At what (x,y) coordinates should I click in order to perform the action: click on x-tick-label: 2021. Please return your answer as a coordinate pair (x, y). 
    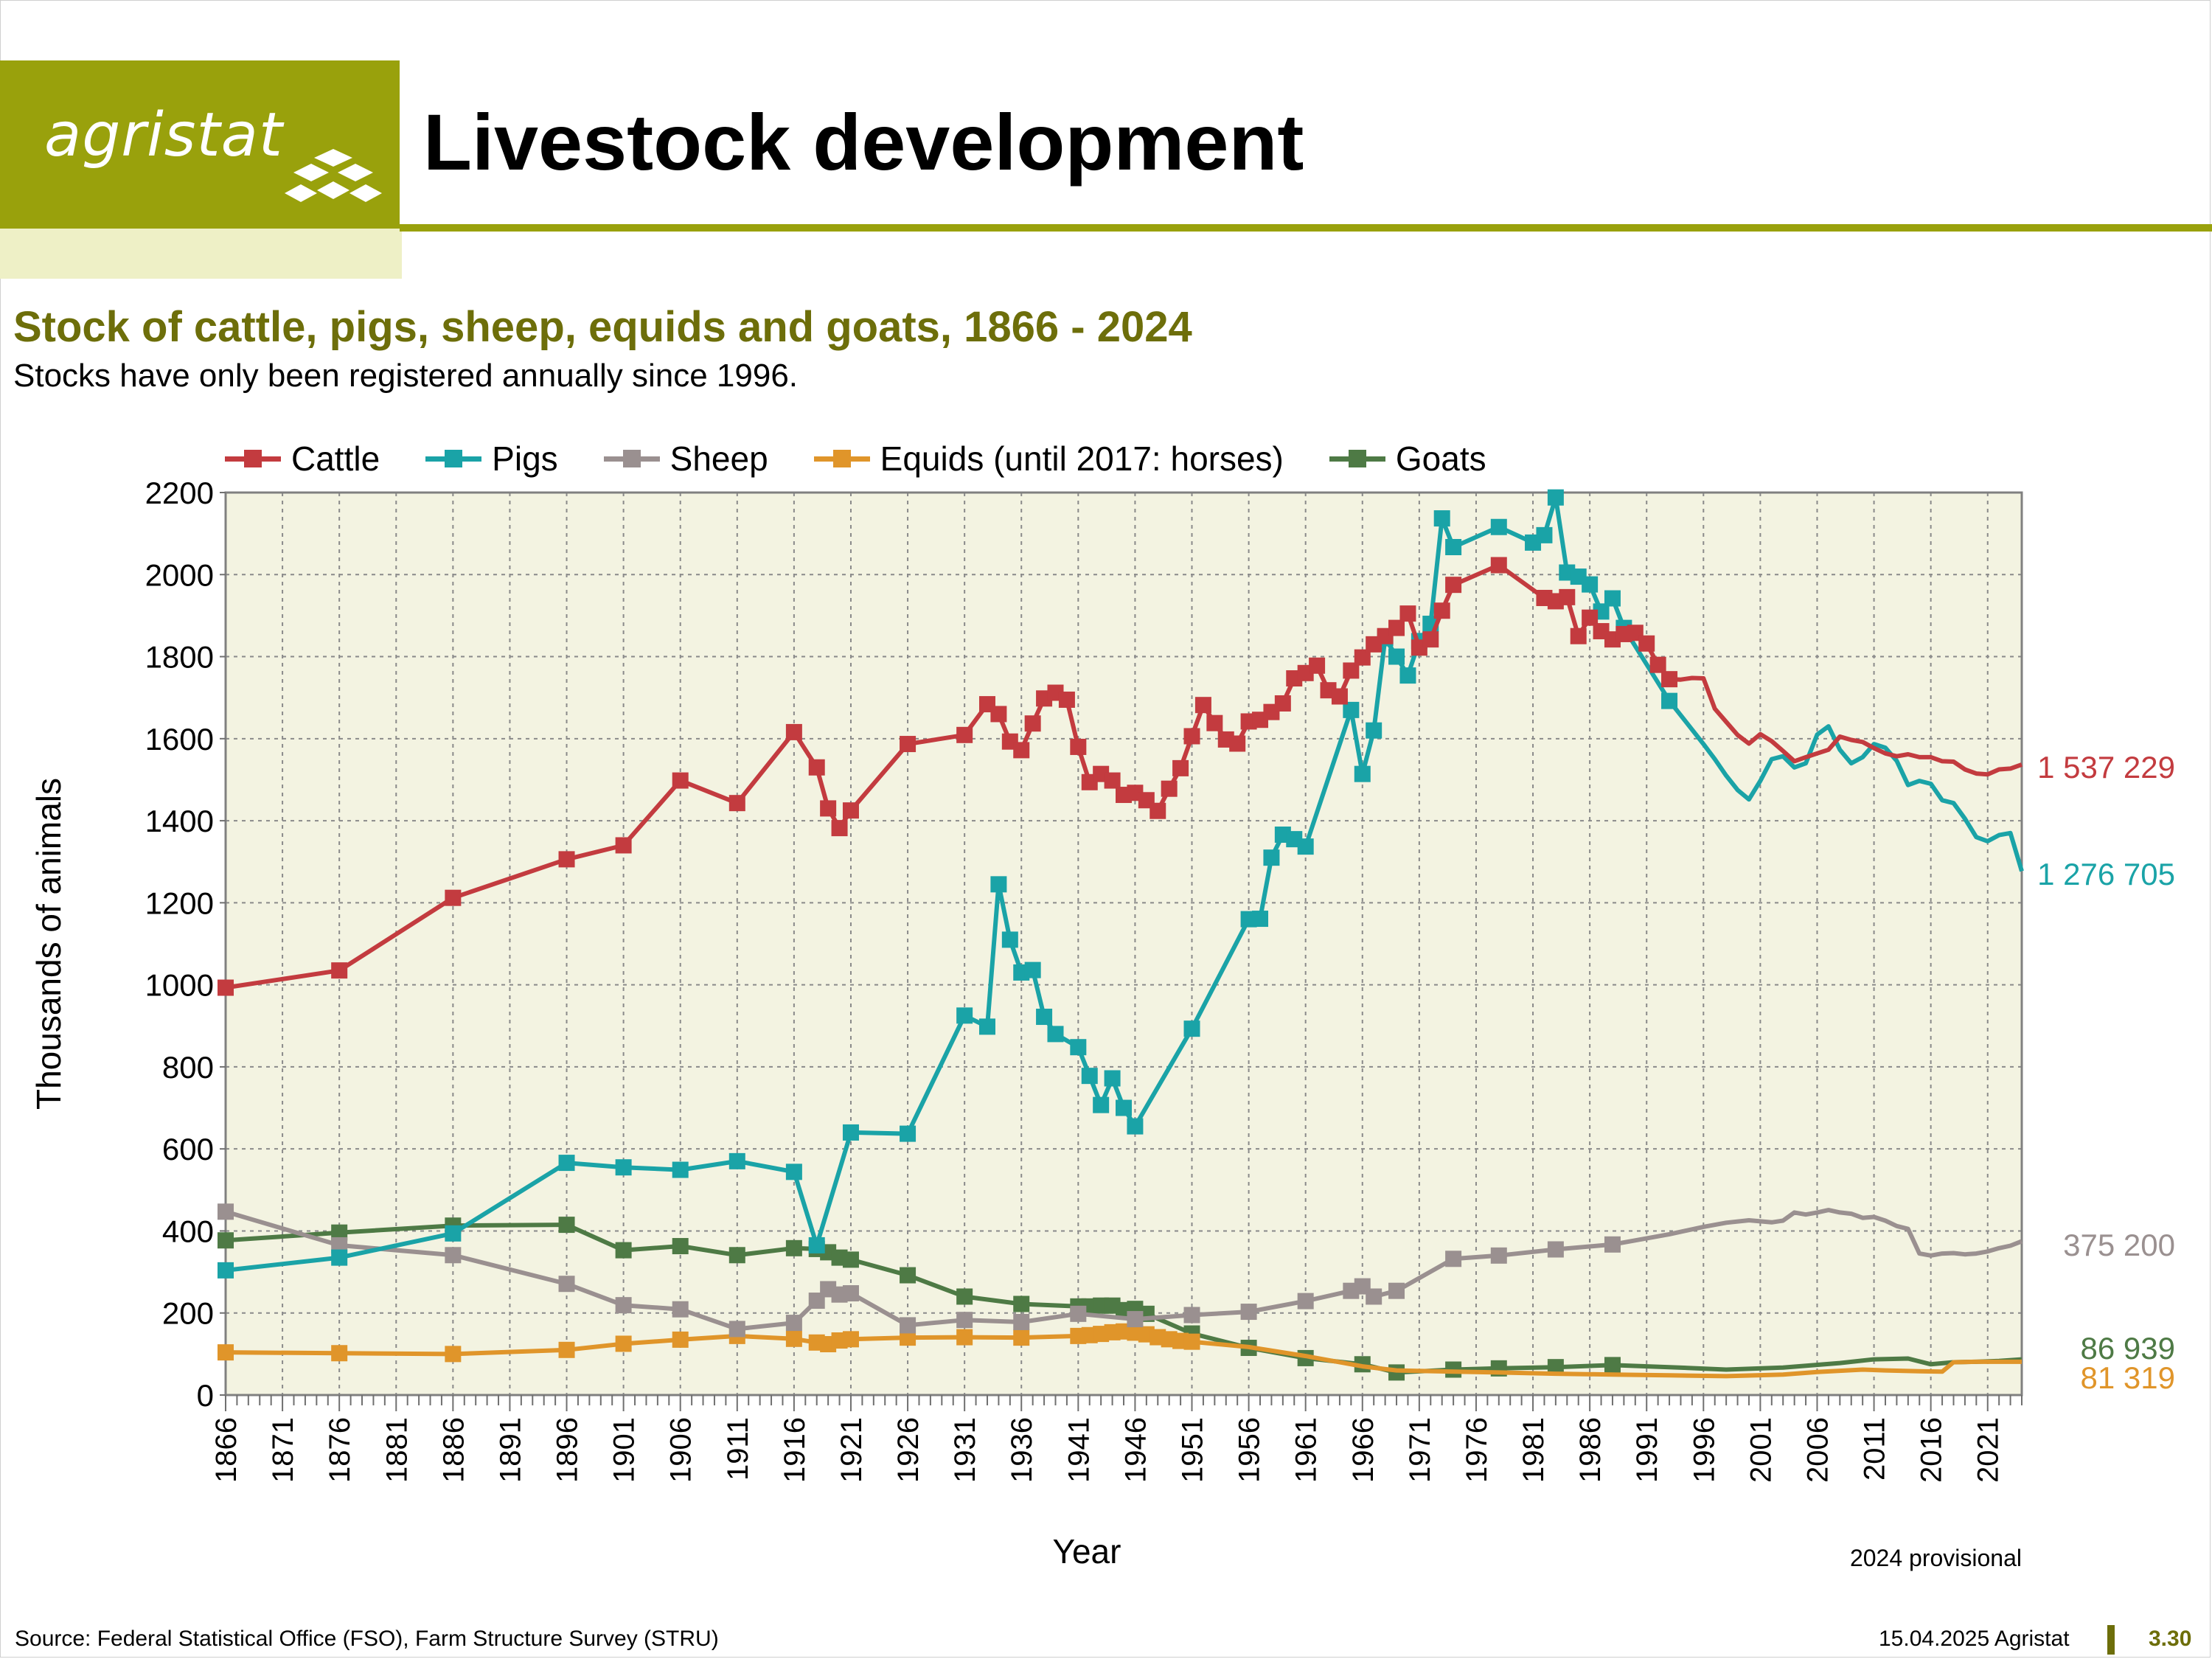
    Looking at the image, I should click on (1988, 1450).